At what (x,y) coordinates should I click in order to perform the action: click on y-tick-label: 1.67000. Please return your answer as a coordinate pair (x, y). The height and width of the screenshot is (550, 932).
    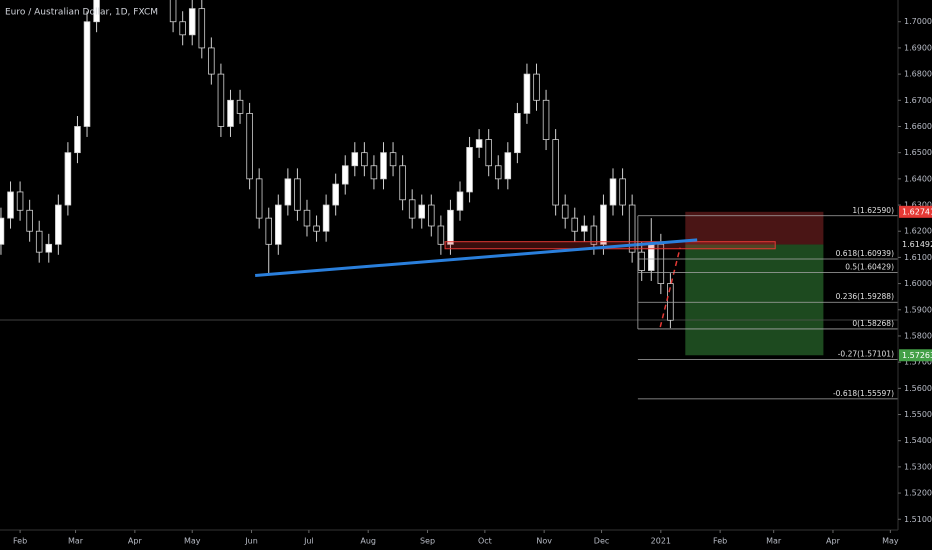
    Looking at the image, I should click on (918, 100).